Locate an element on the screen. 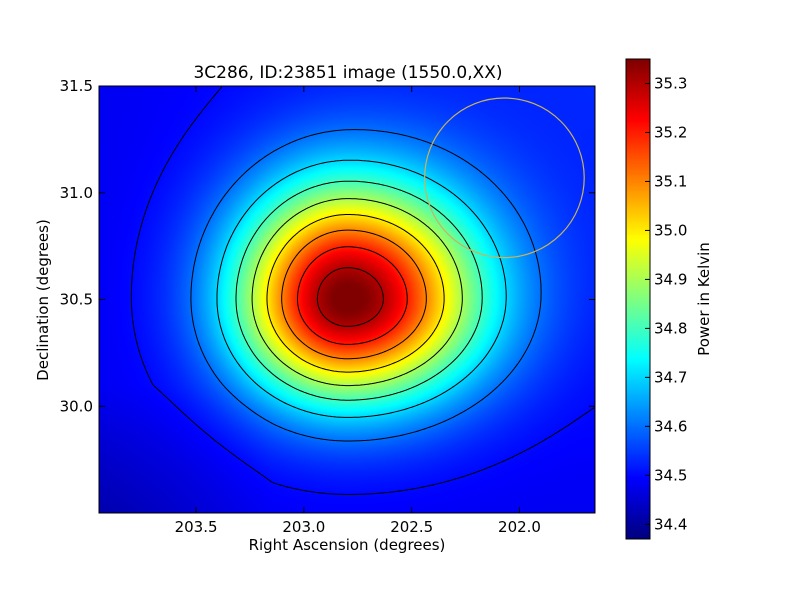 The height and width of the screenshot is (600, 800). colorbar-label: Power in Kelvin is located at coordinates (704, 299).